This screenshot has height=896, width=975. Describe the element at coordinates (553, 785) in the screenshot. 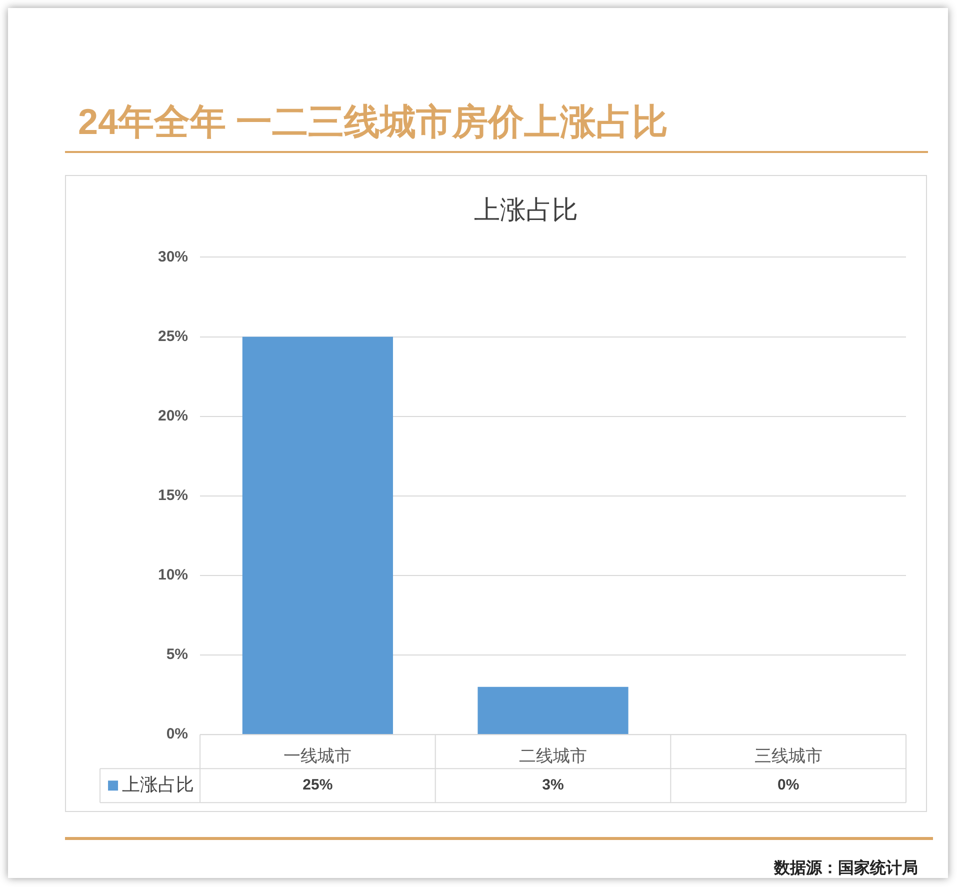

I see `data-label: 3%` at that location.